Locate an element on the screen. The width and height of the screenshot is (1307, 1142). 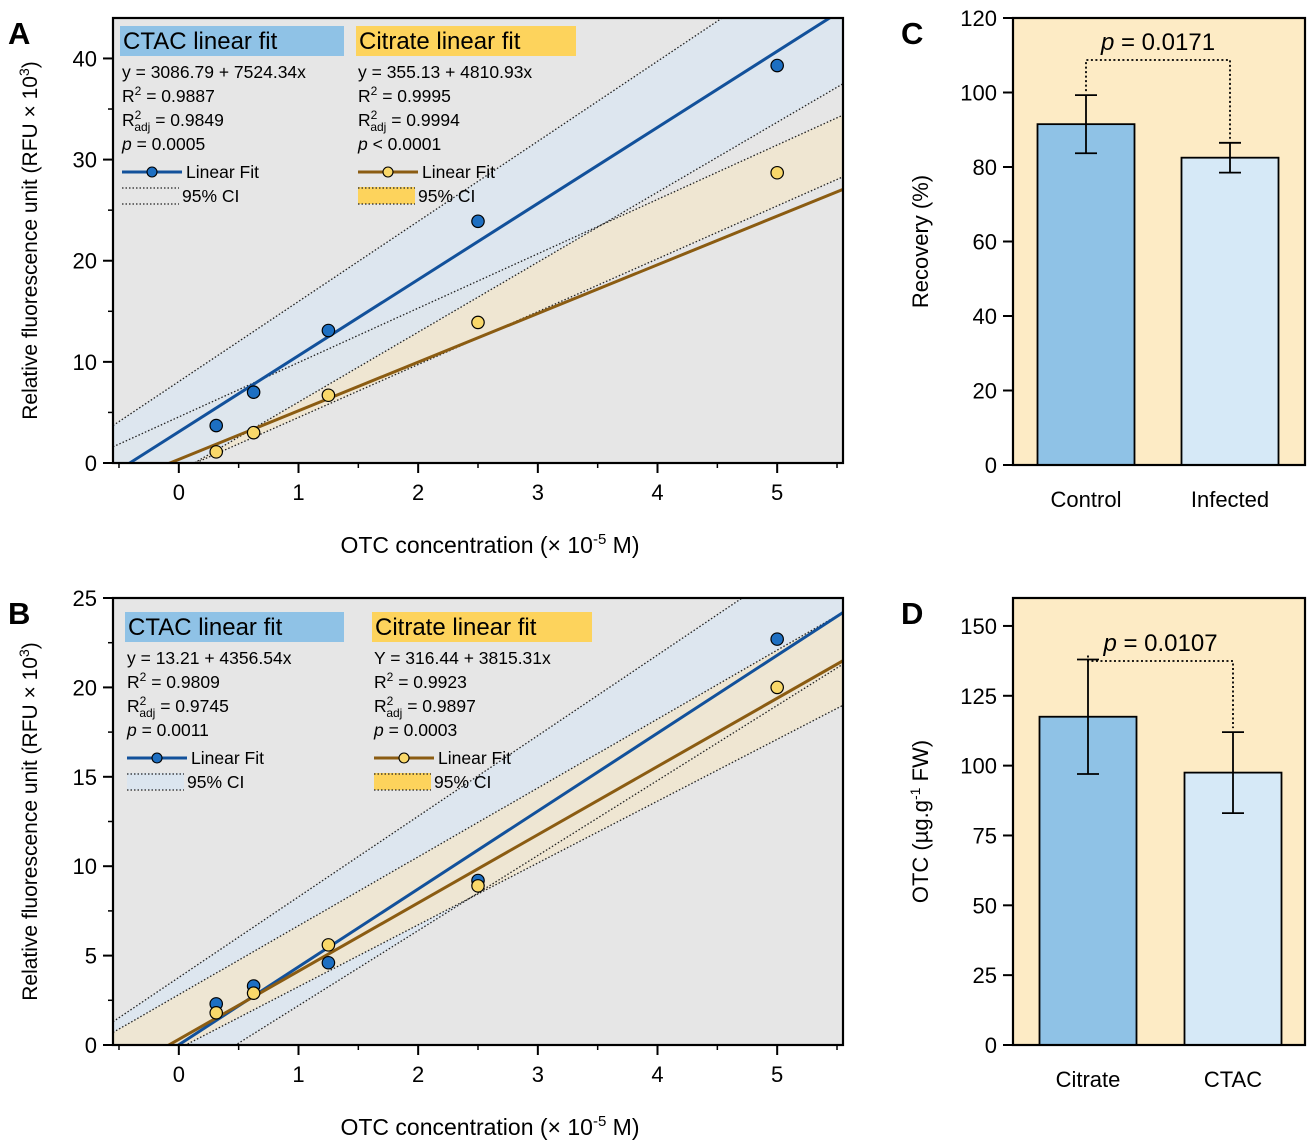
p-symbol: p is located at coordinates (126, 144).